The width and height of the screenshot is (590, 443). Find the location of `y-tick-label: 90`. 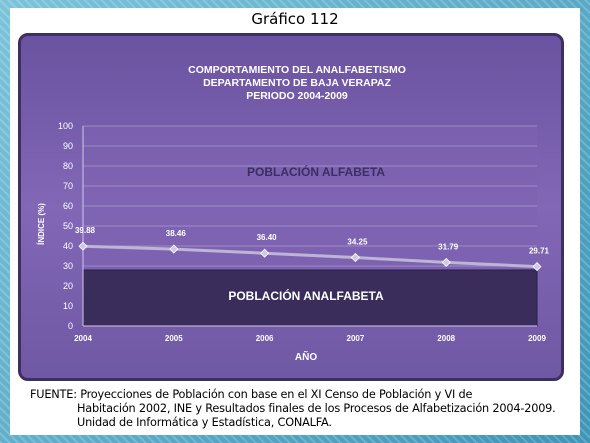

y-tick-label: 90 is located at coordinates (68, 146).